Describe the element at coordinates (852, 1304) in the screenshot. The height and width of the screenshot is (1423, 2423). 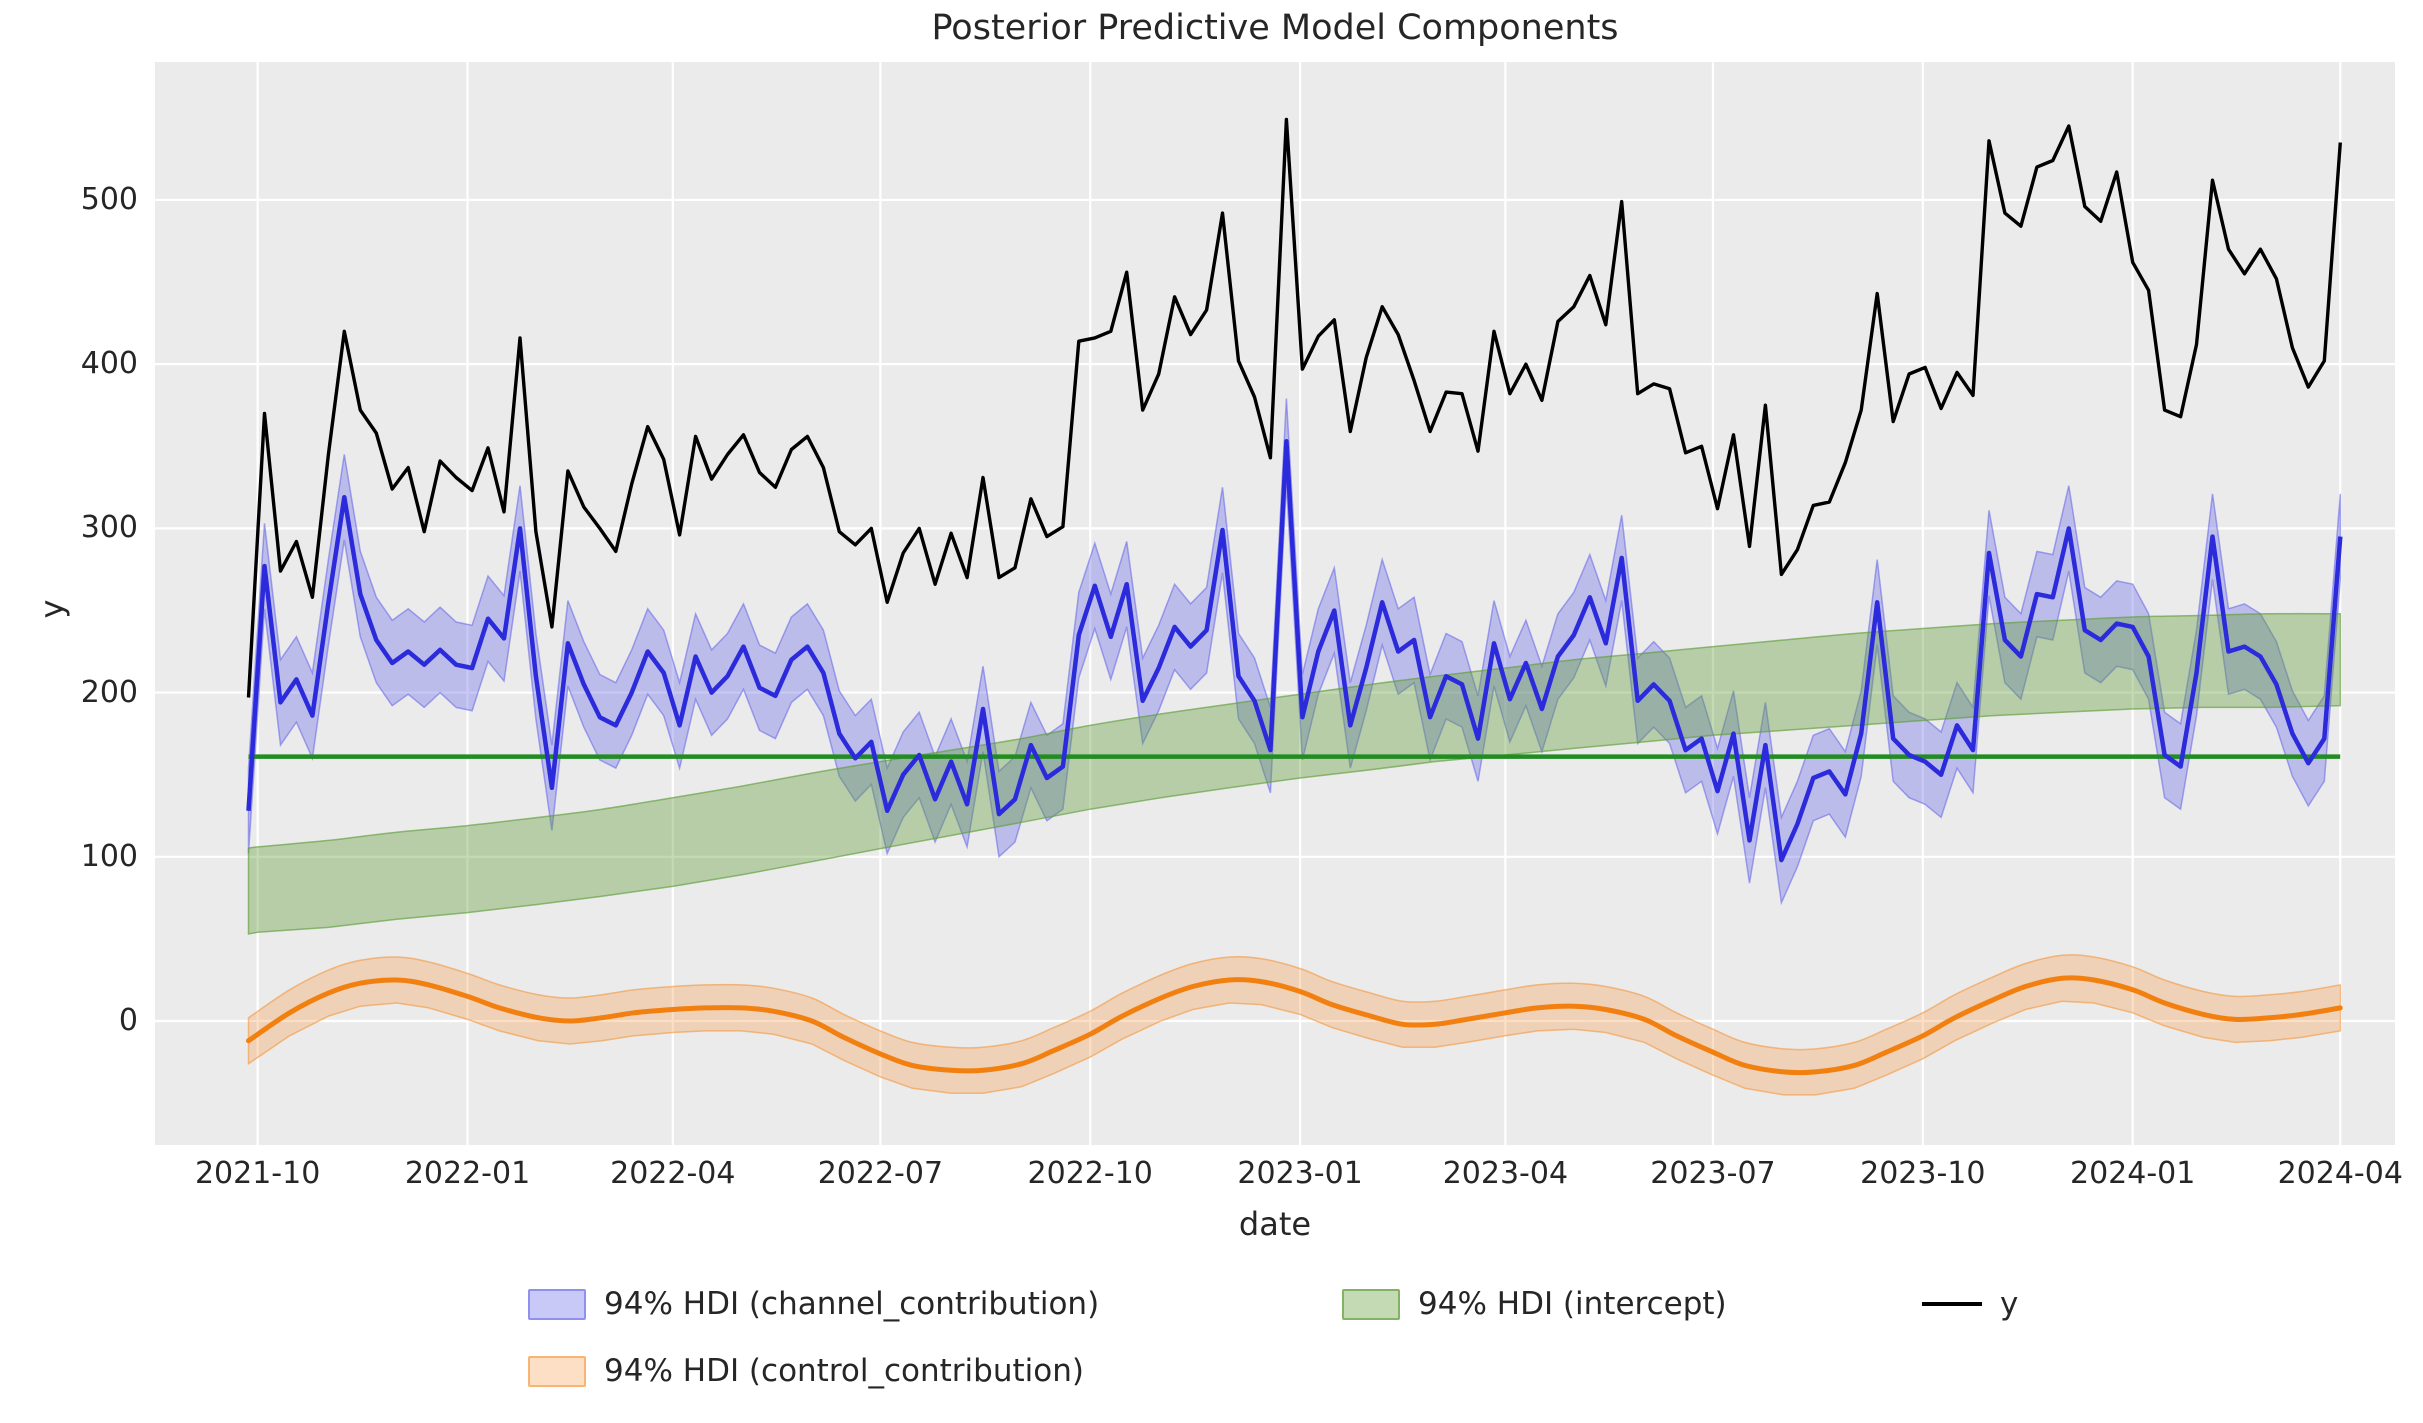
I see `legend-label-channel: 94% HDI (channel_contribution)` at that location.